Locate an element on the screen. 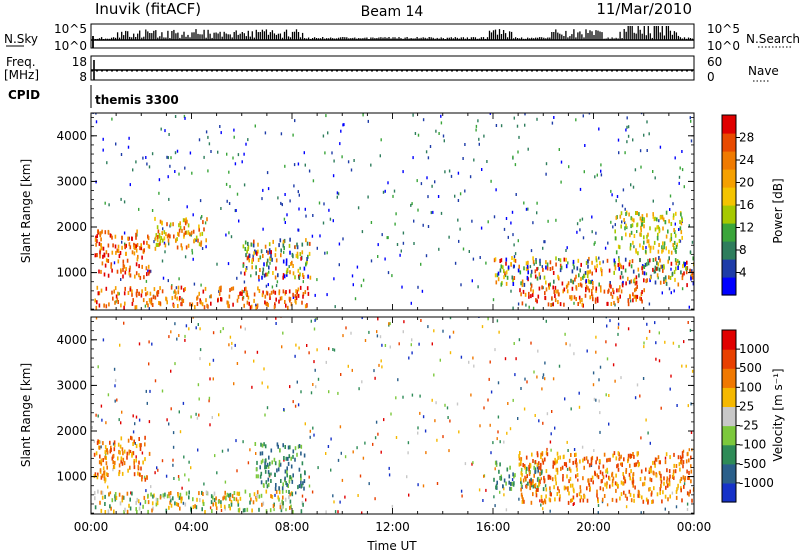  beam-title: Beam 14 is located at coordinates (392, 12).